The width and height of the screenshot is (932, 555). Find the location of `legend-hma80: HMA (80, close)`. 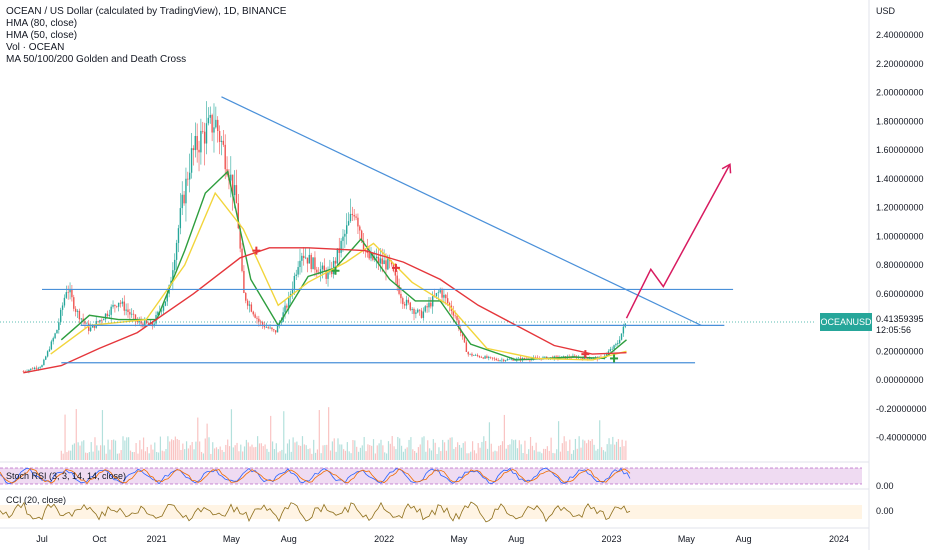

legend-hma80: HMA (80, close) is located at coordinates (42, 23).